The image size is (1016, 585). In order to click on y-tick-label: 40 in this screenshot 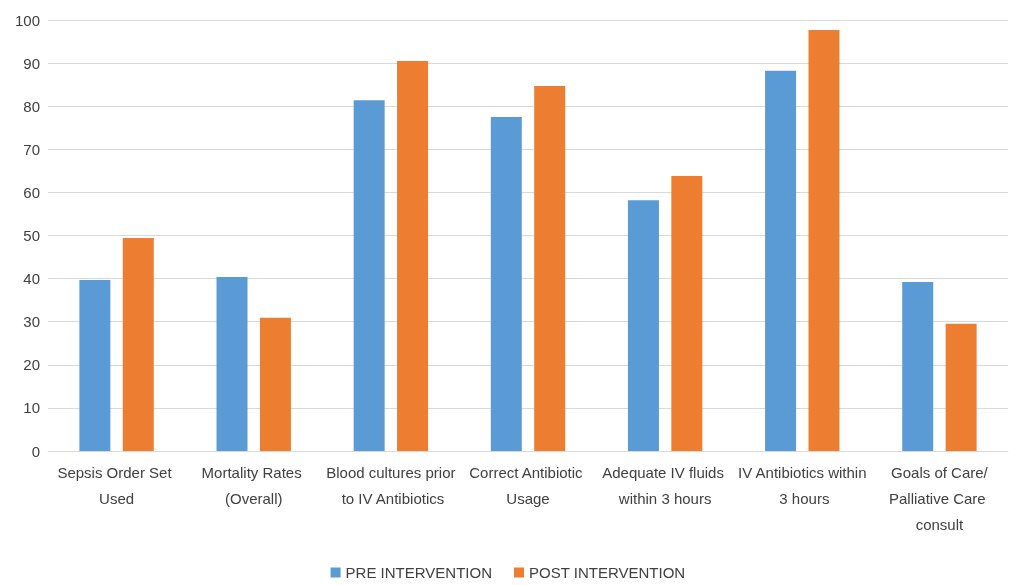, I will do `click(31, 279)`.